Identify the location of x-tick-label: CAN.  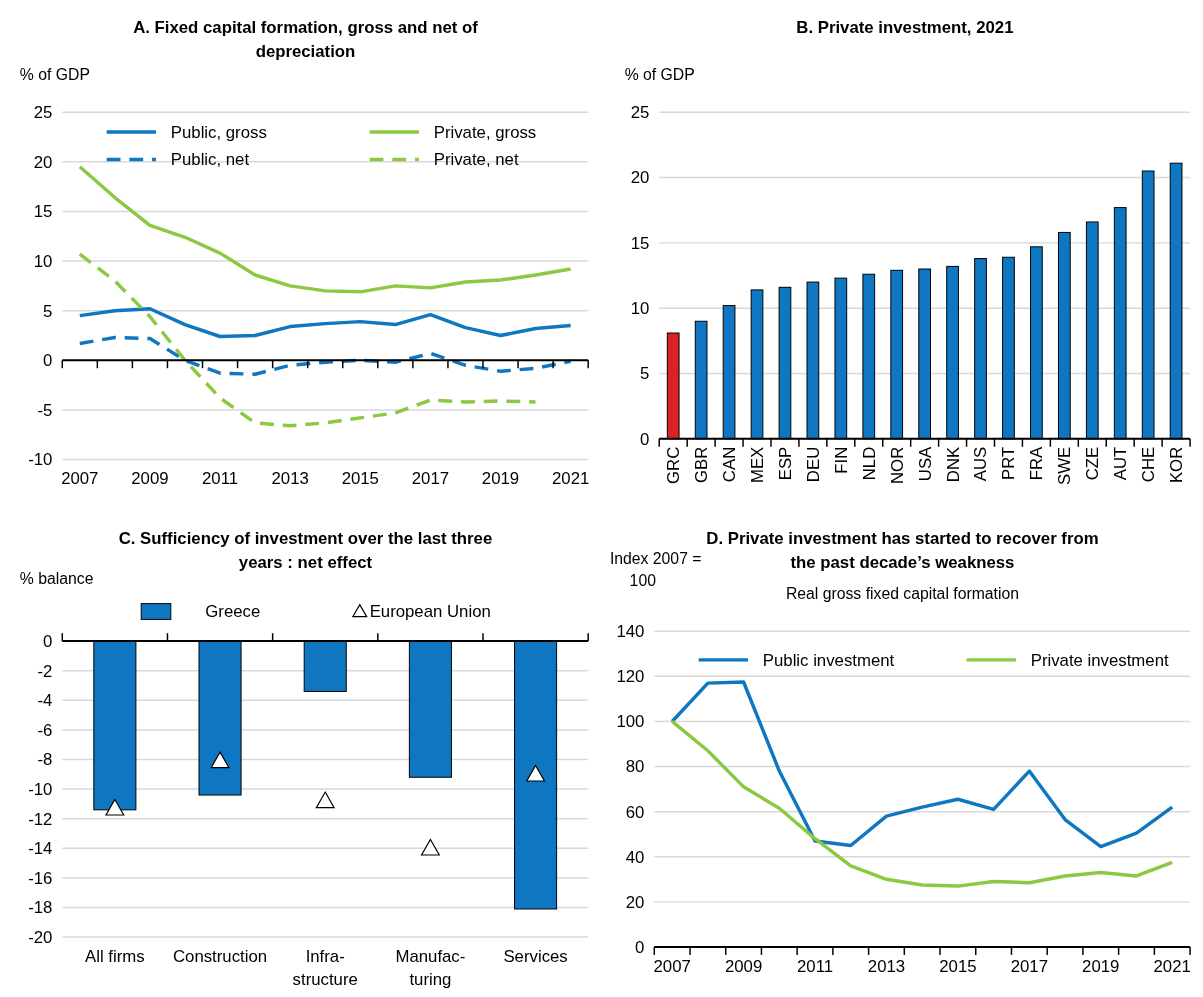
(729, 464).